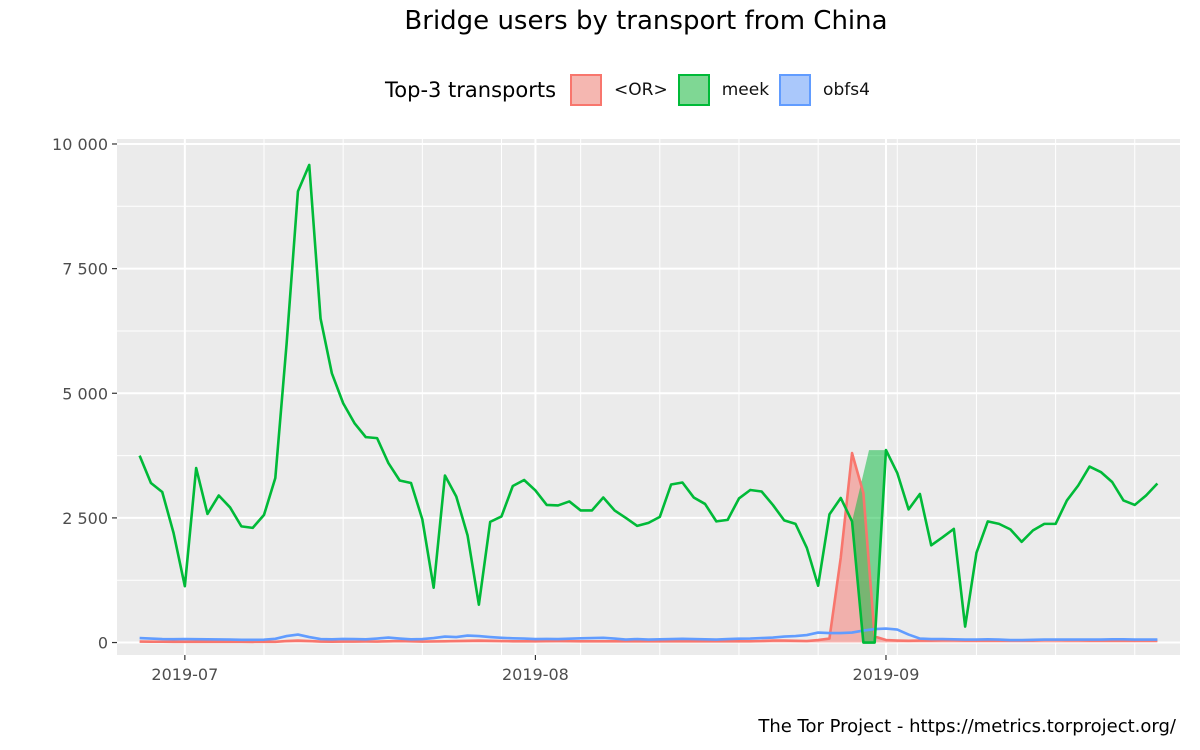 This screenshot has height=750, width=1200. I want to click on series-line-obfs4, so click(648, 634).